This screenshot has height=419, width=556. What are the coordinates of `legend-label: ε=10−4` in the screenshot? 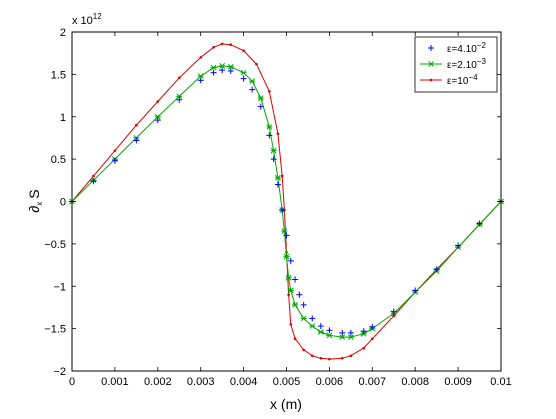 It's located at (462, 80).